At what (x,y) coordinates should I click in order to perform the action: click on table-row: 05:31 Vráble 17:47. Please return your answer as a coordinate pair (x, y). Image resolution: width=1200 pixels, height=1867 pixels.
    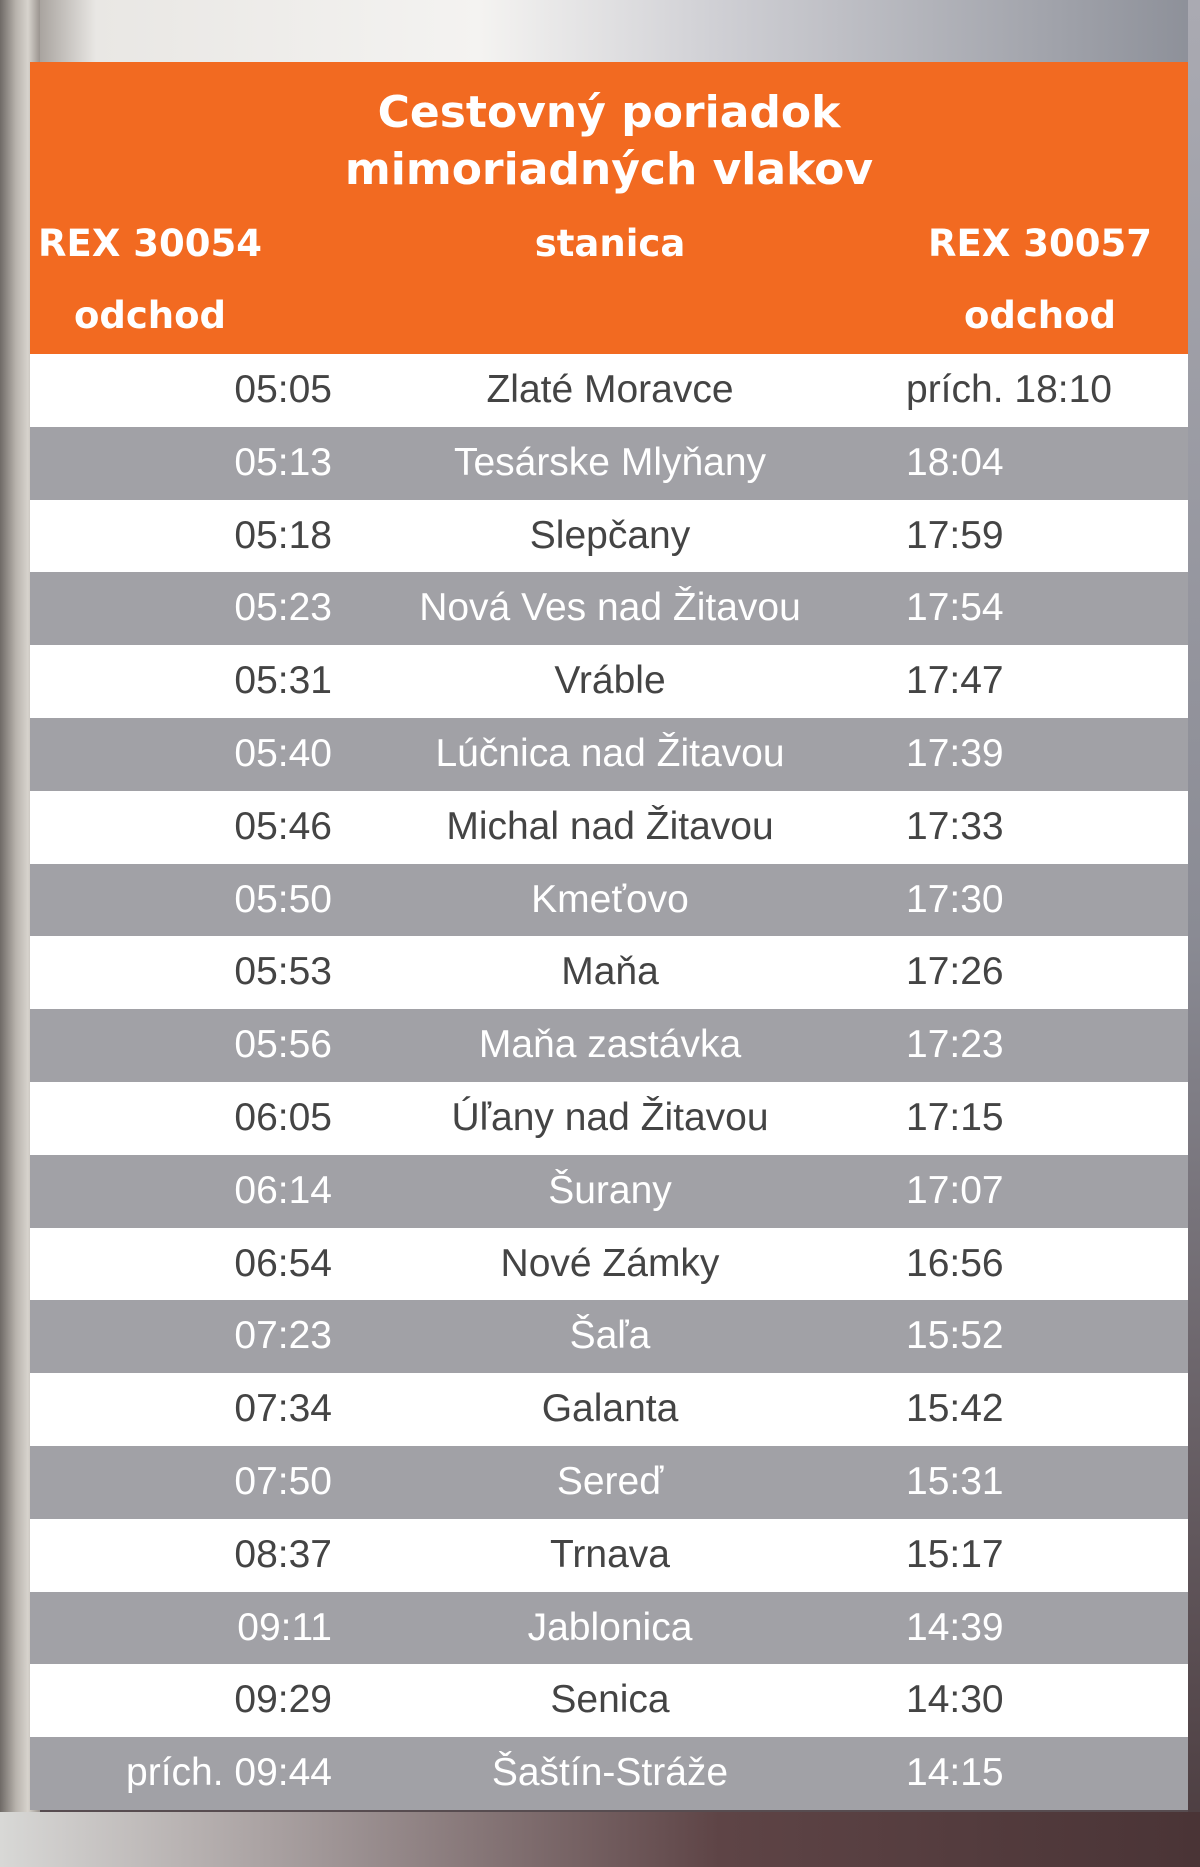
    Looking at the image, I should click on (609, 681).